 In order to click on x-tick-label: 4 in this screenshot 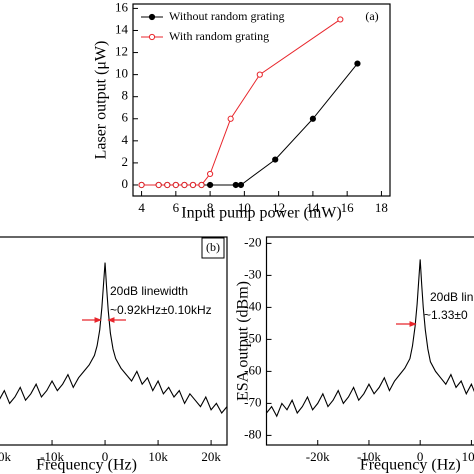, I will do `click(141, 207)`.